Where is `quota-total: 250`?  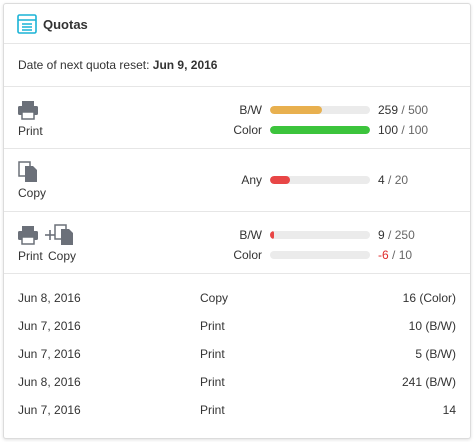
quota-total: 250 is located at coordinates (404, 235).